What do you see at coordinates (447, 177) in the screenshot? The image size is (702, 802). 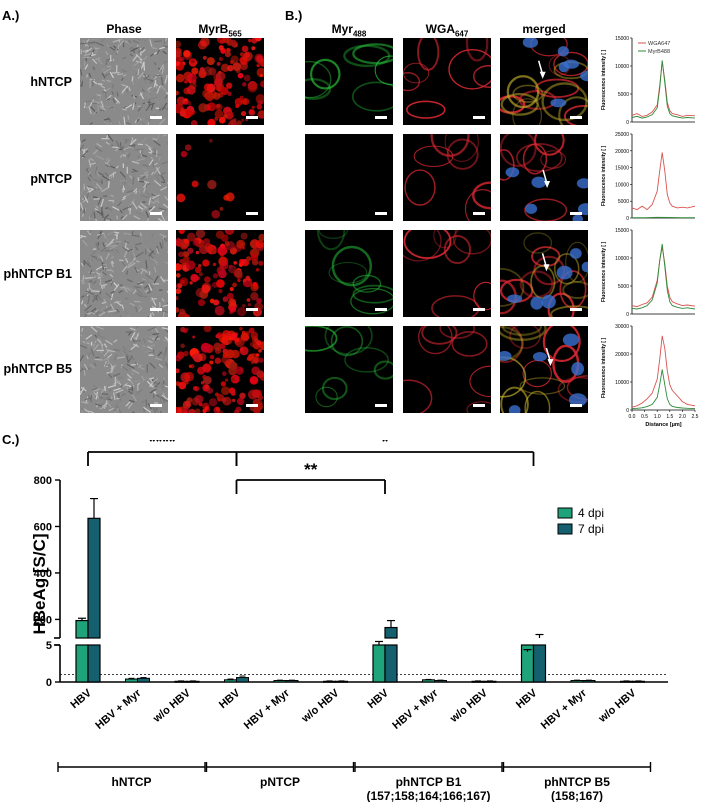 I see `micrograph-wga-pntcp` at bounding box center [447, 177].